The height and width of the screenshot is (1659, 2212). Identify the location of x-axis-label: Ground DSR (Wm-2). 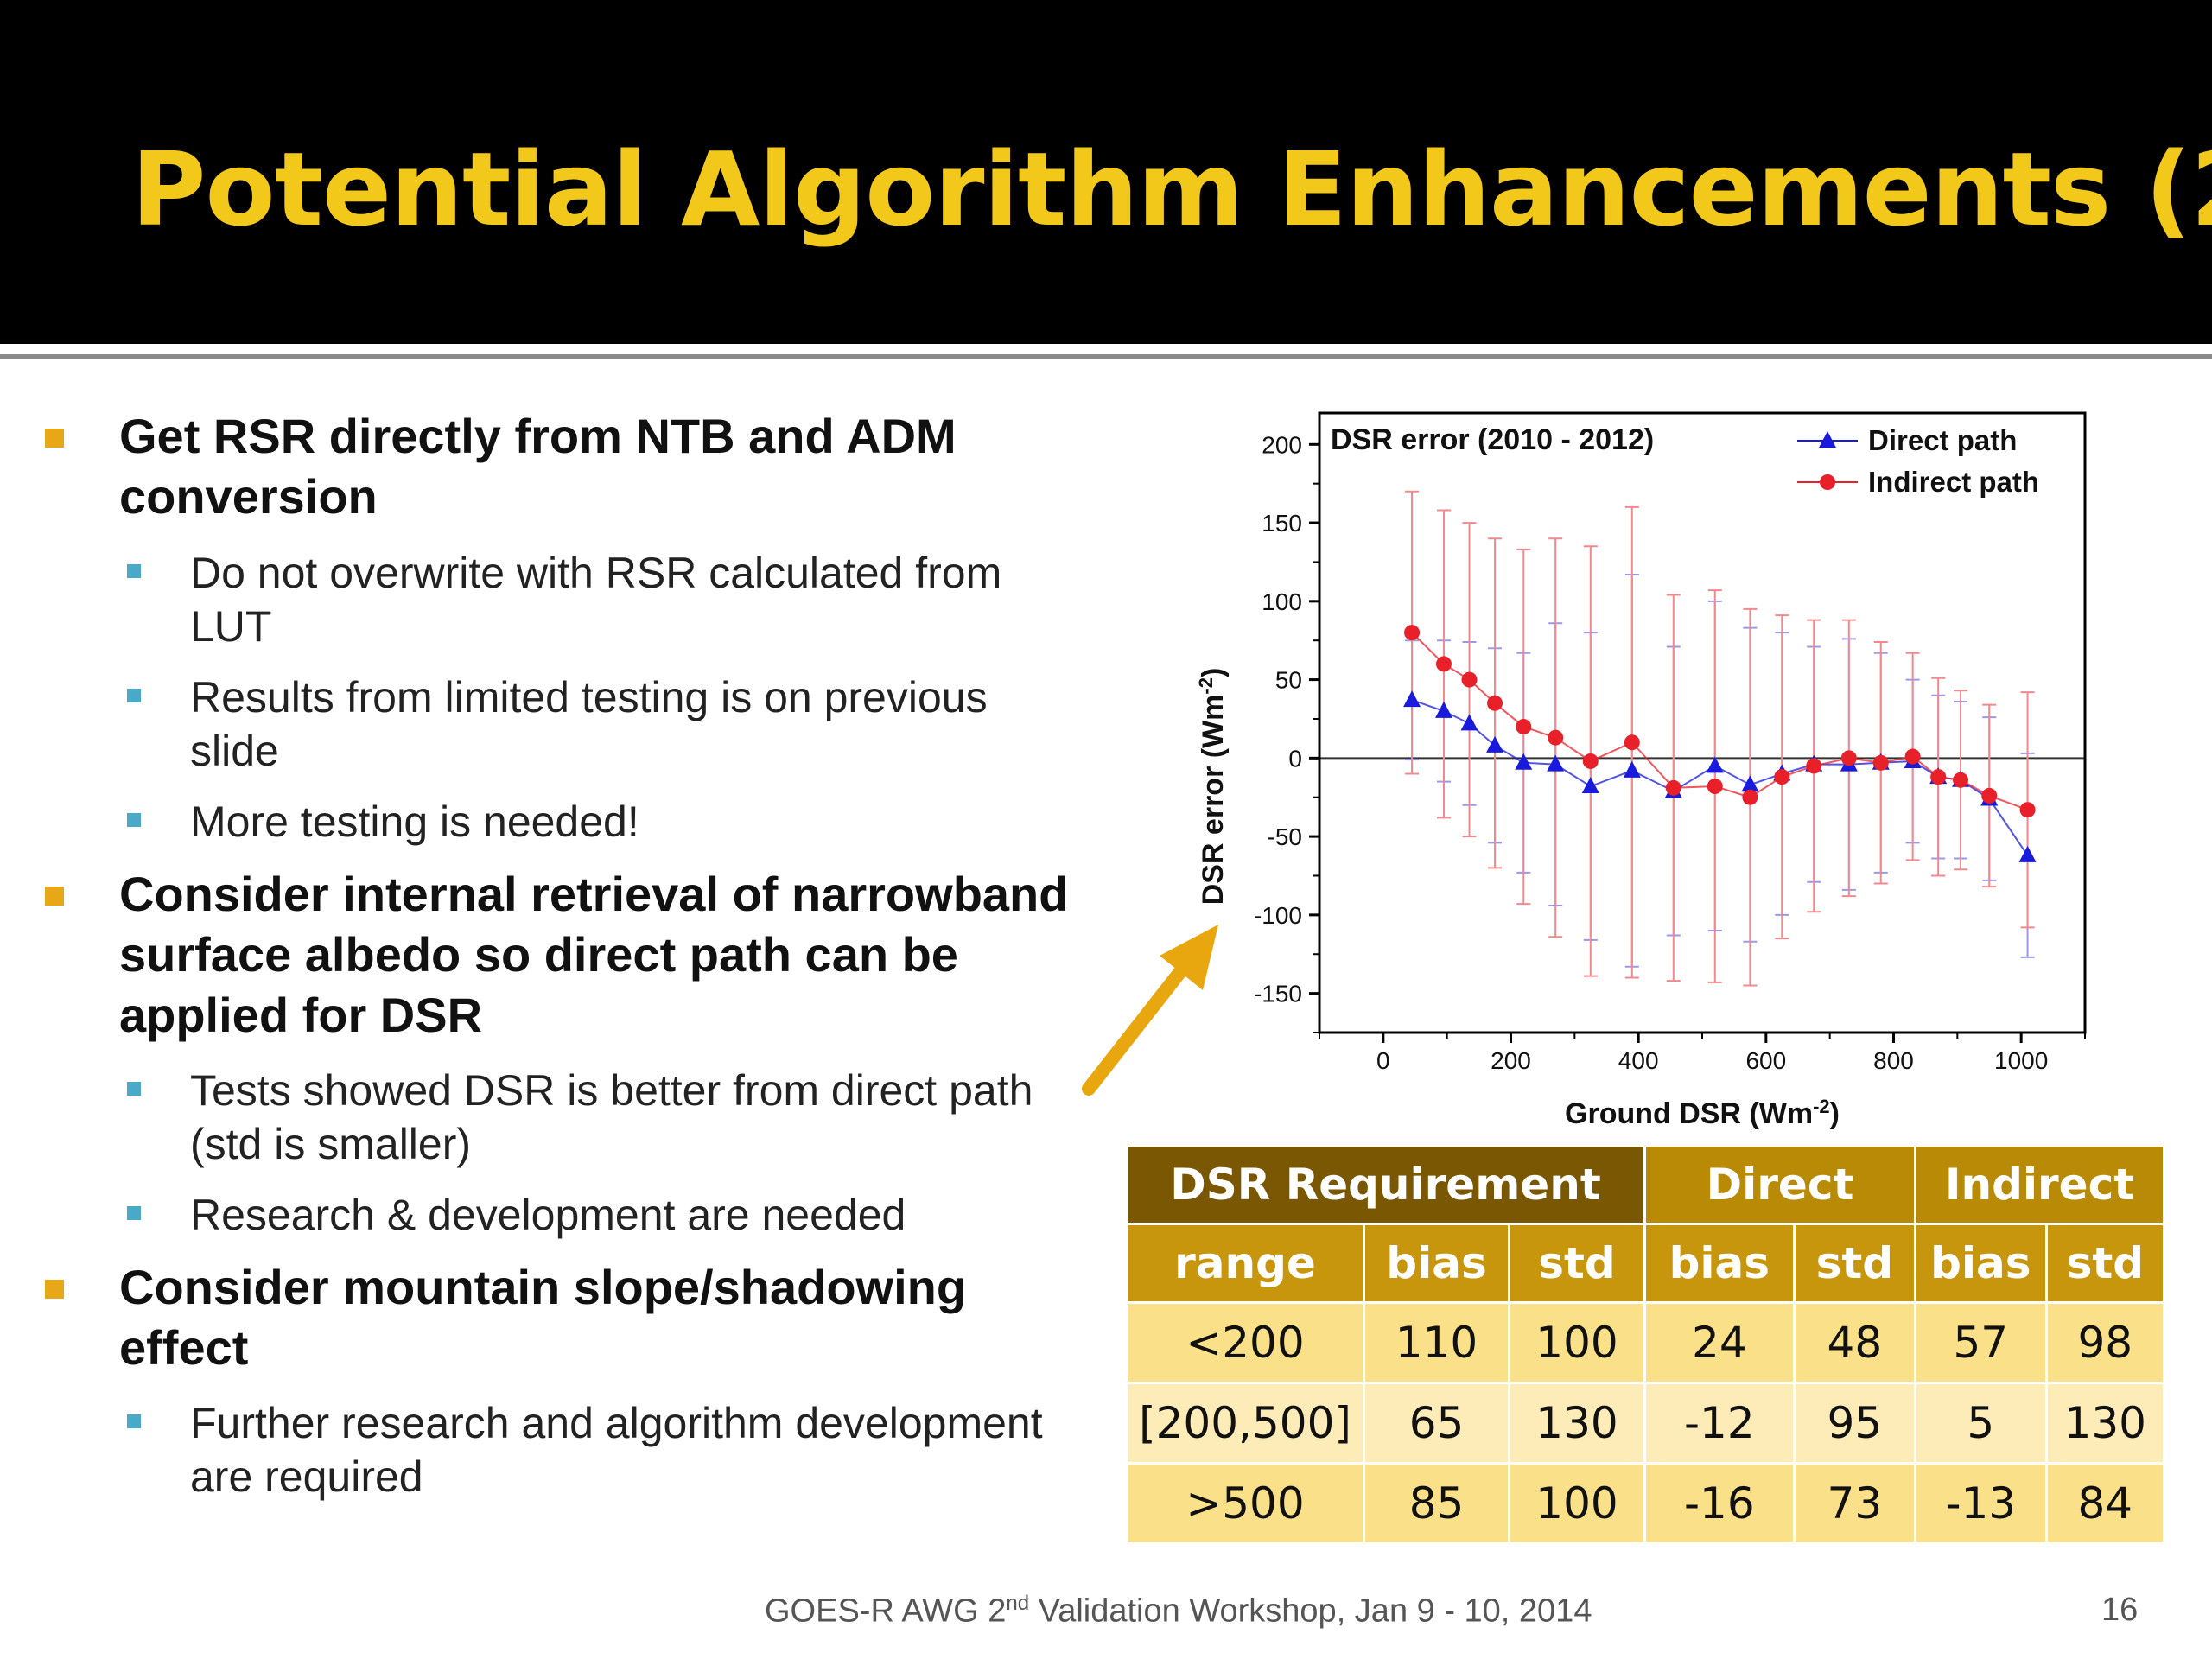
(1702, 1113).